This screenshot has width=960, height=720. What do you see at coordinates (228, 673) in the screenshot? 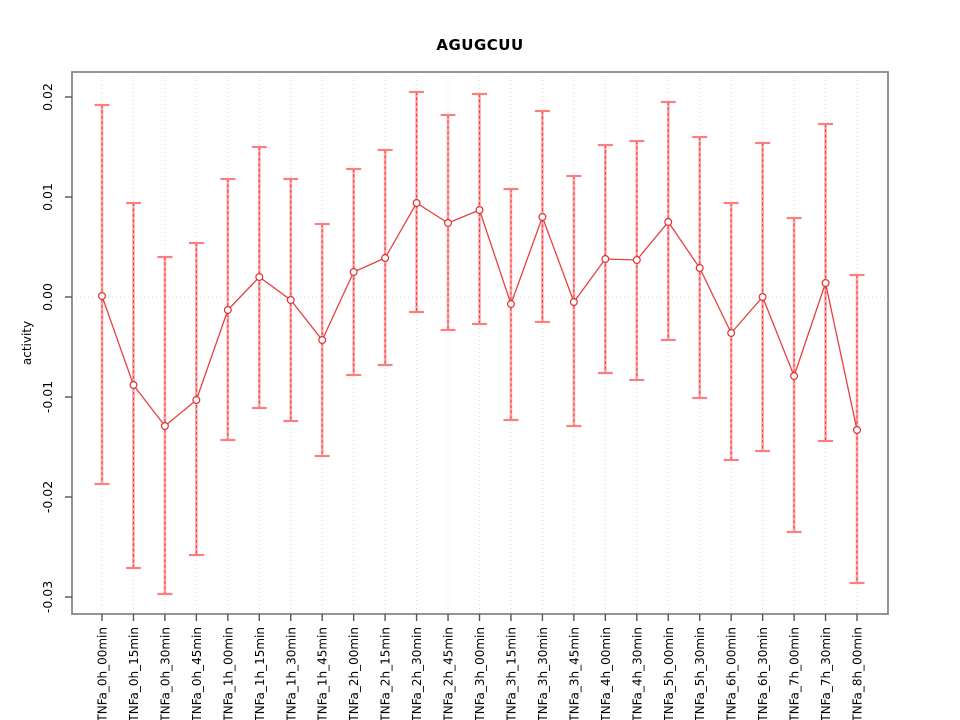
I see `x-tick-label: TNFa_1h_00min` at bounding box center [228, 673].